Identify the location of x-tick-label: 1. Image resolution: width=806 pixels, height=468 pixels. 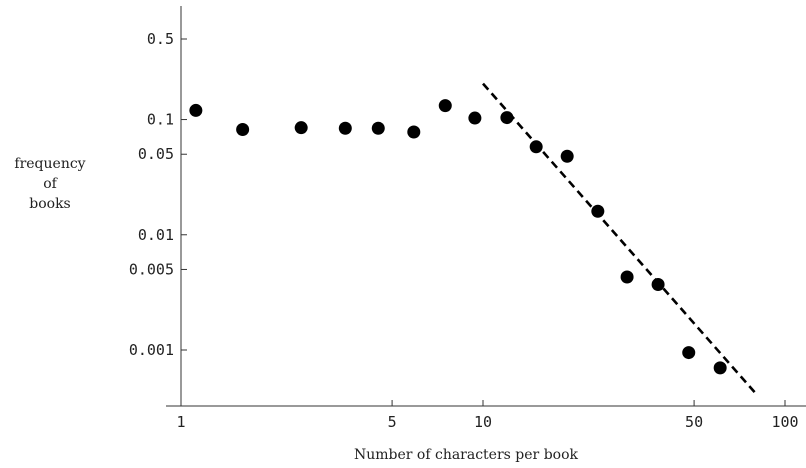
(180, 422).